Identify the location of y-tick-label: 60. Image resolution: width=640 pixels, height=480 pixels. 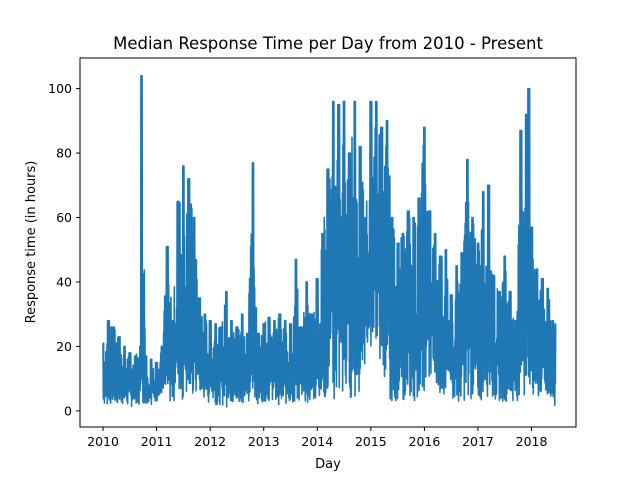
(64, 217).